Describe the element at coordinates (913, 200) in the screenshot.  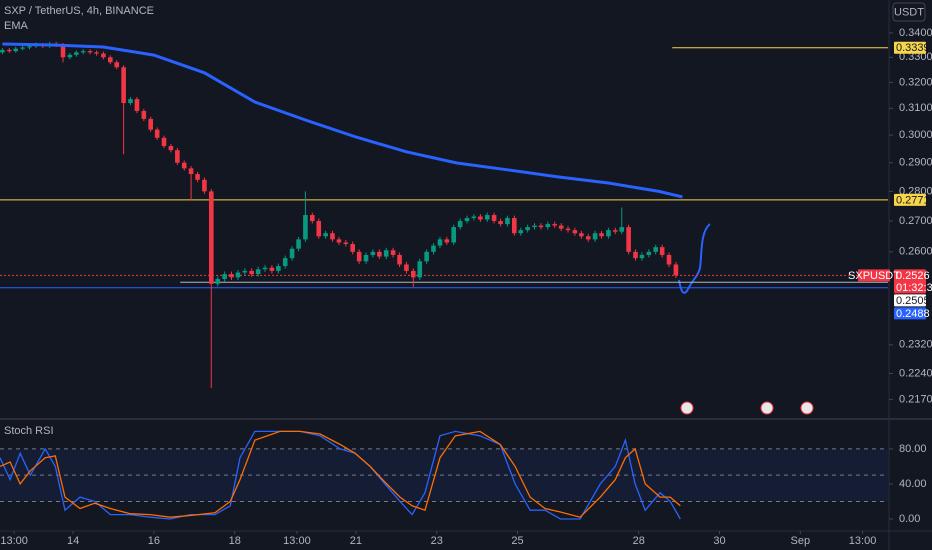
I see `price-label: 0.2771` at that location.